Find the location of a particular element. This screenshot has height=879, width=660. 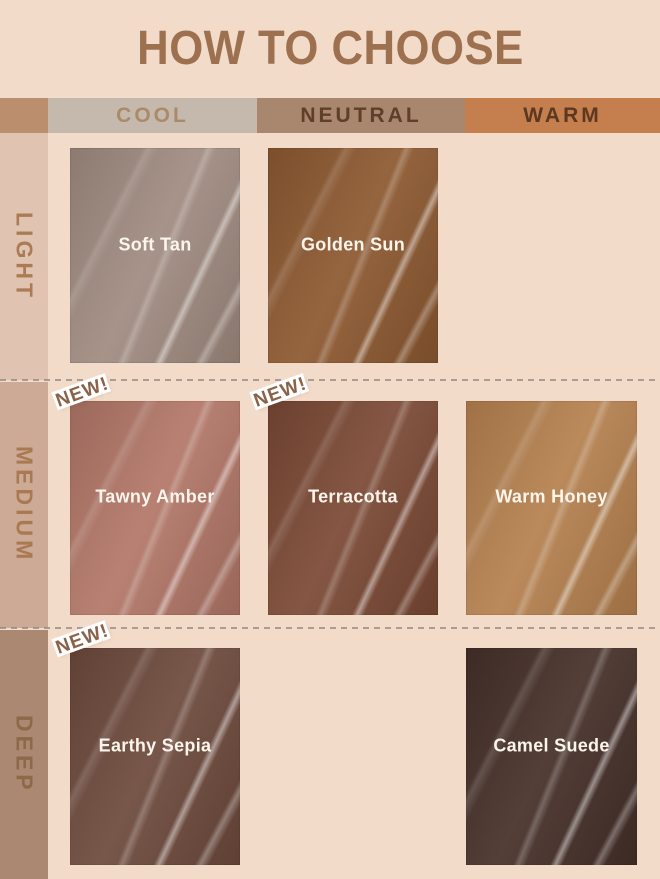

swatch-label: Camel Suede is located at coordinates (551, 745).